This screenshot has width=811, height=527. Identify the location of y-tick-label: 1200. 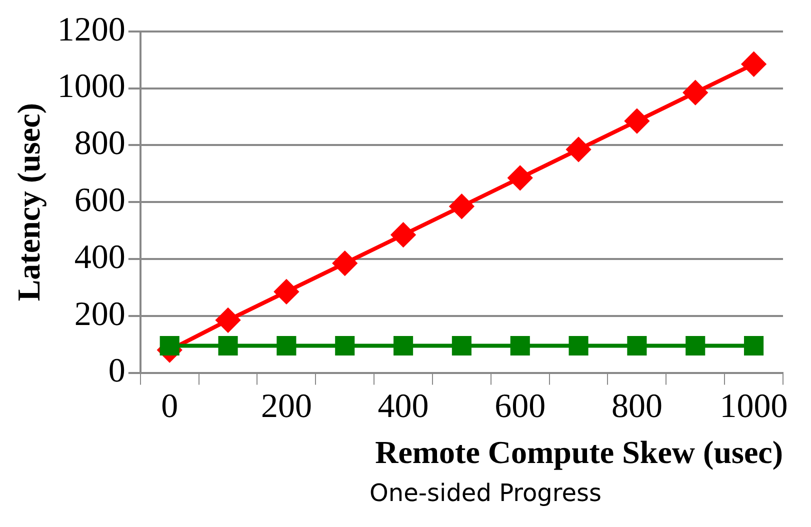
(91, 29).